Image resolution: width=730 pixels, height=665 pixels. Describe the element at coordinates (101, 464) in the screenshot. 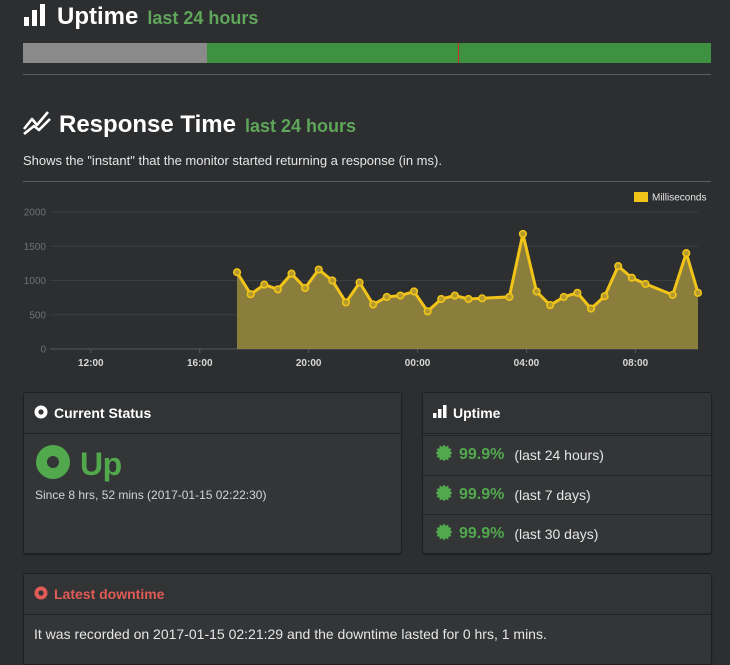

I see `status-state: Up` at that location.